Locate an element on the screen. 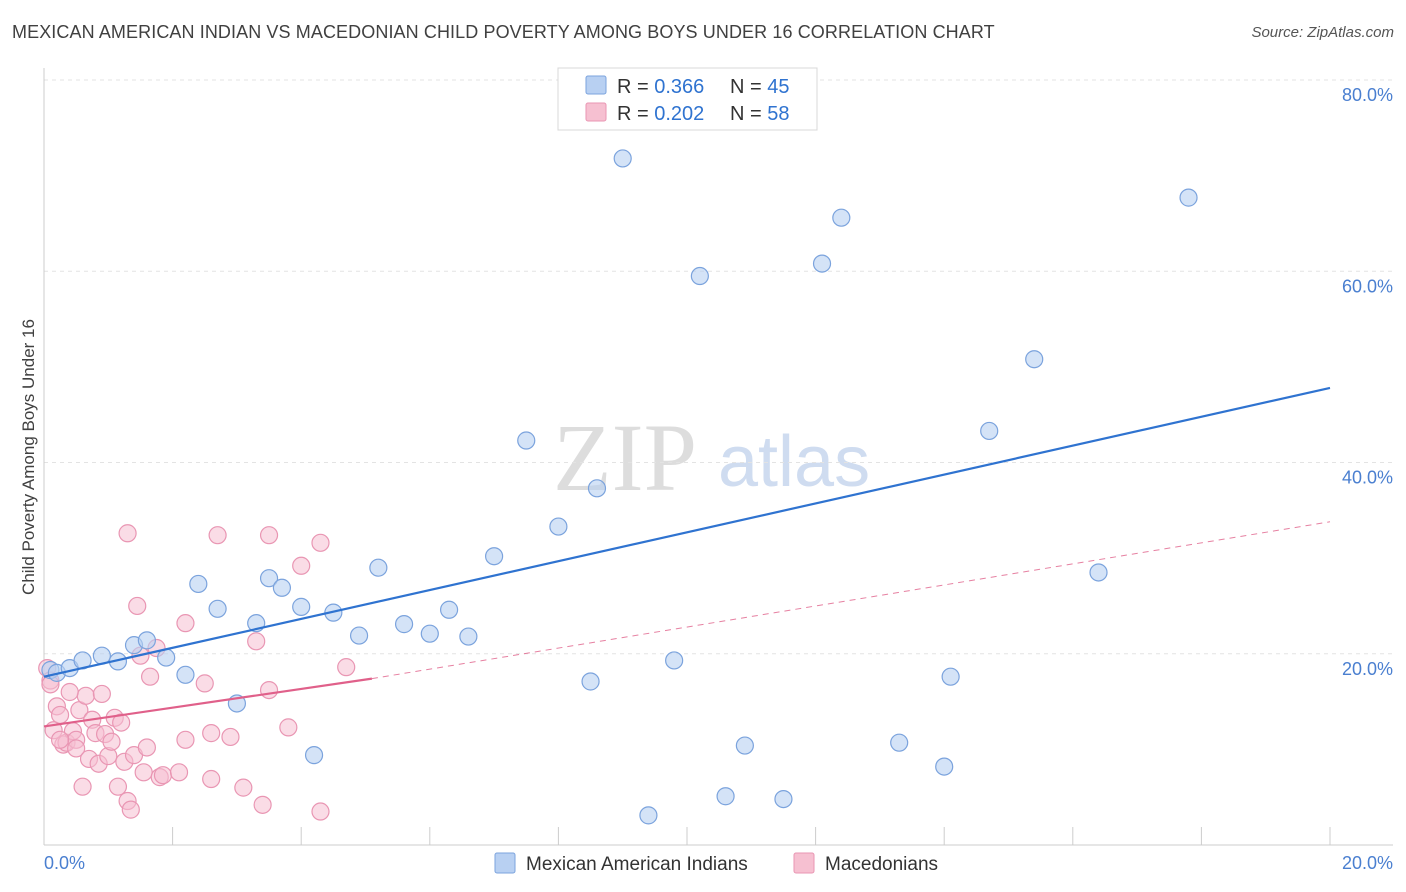 The height and width of the screenshot is (892, 1406). x-tick-label-max: 20.0% is located at coordinates (1367, 863).